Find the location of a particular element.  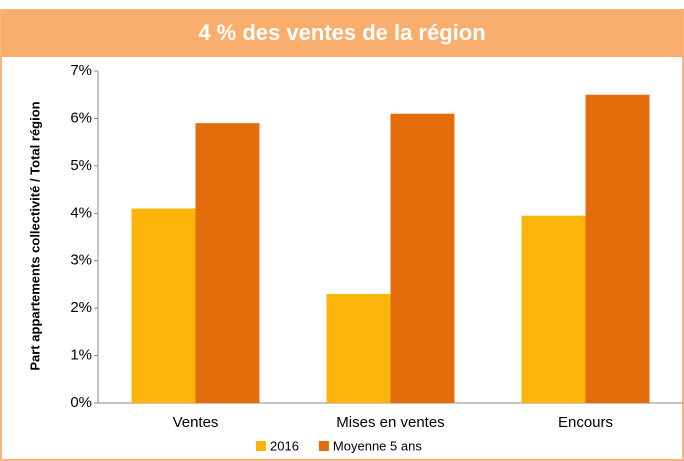

y-tick-label: 1% is located at coordinates (81, 355).